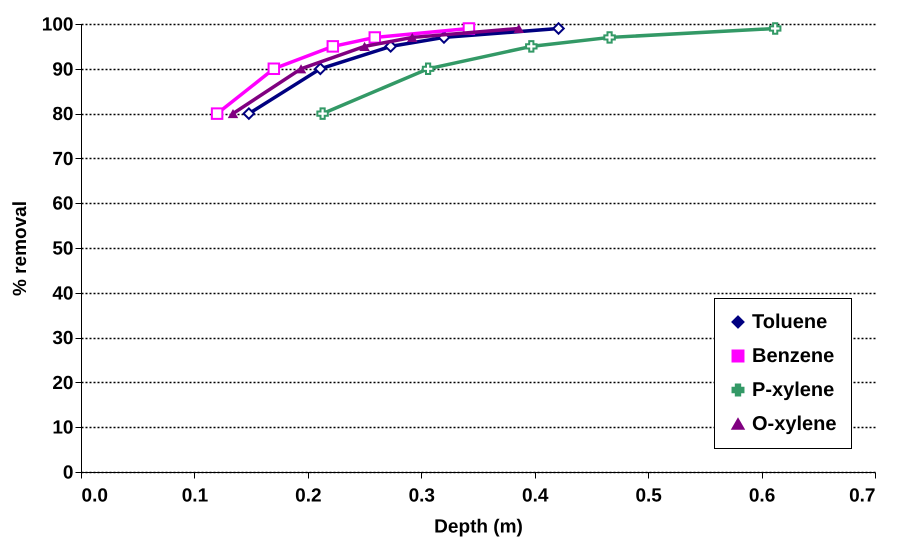 The width and height of the screenshot is (901, 546). I want to click on y-tick-label: 100, so click(58, 25).